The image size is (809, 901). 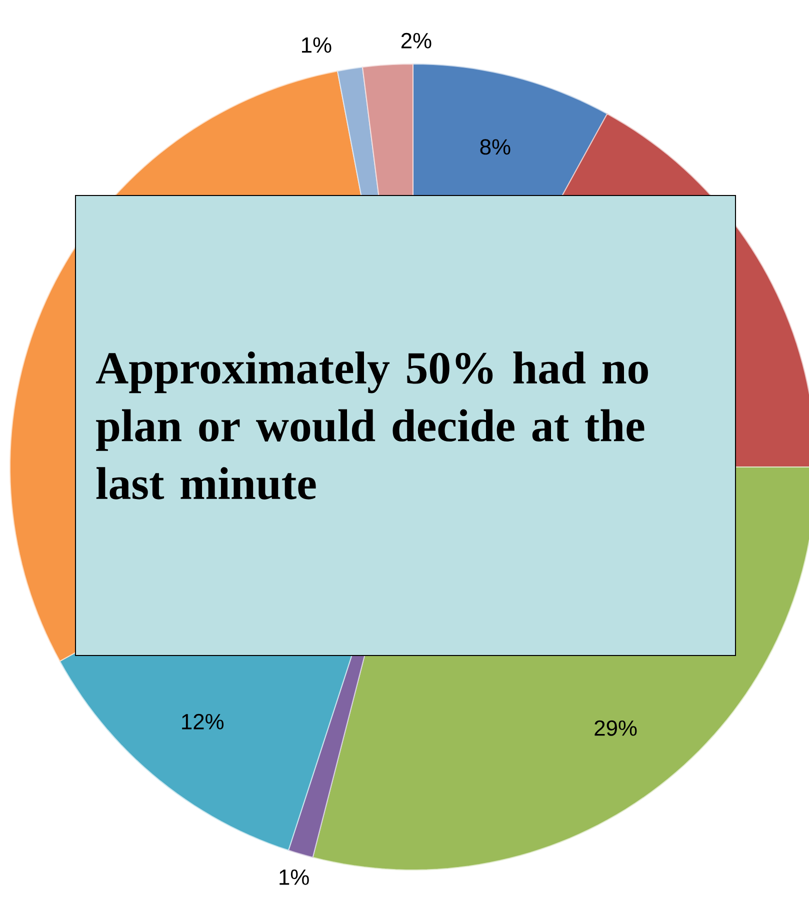 I want to click on data-label: 8%, so click(x=495, y=147).